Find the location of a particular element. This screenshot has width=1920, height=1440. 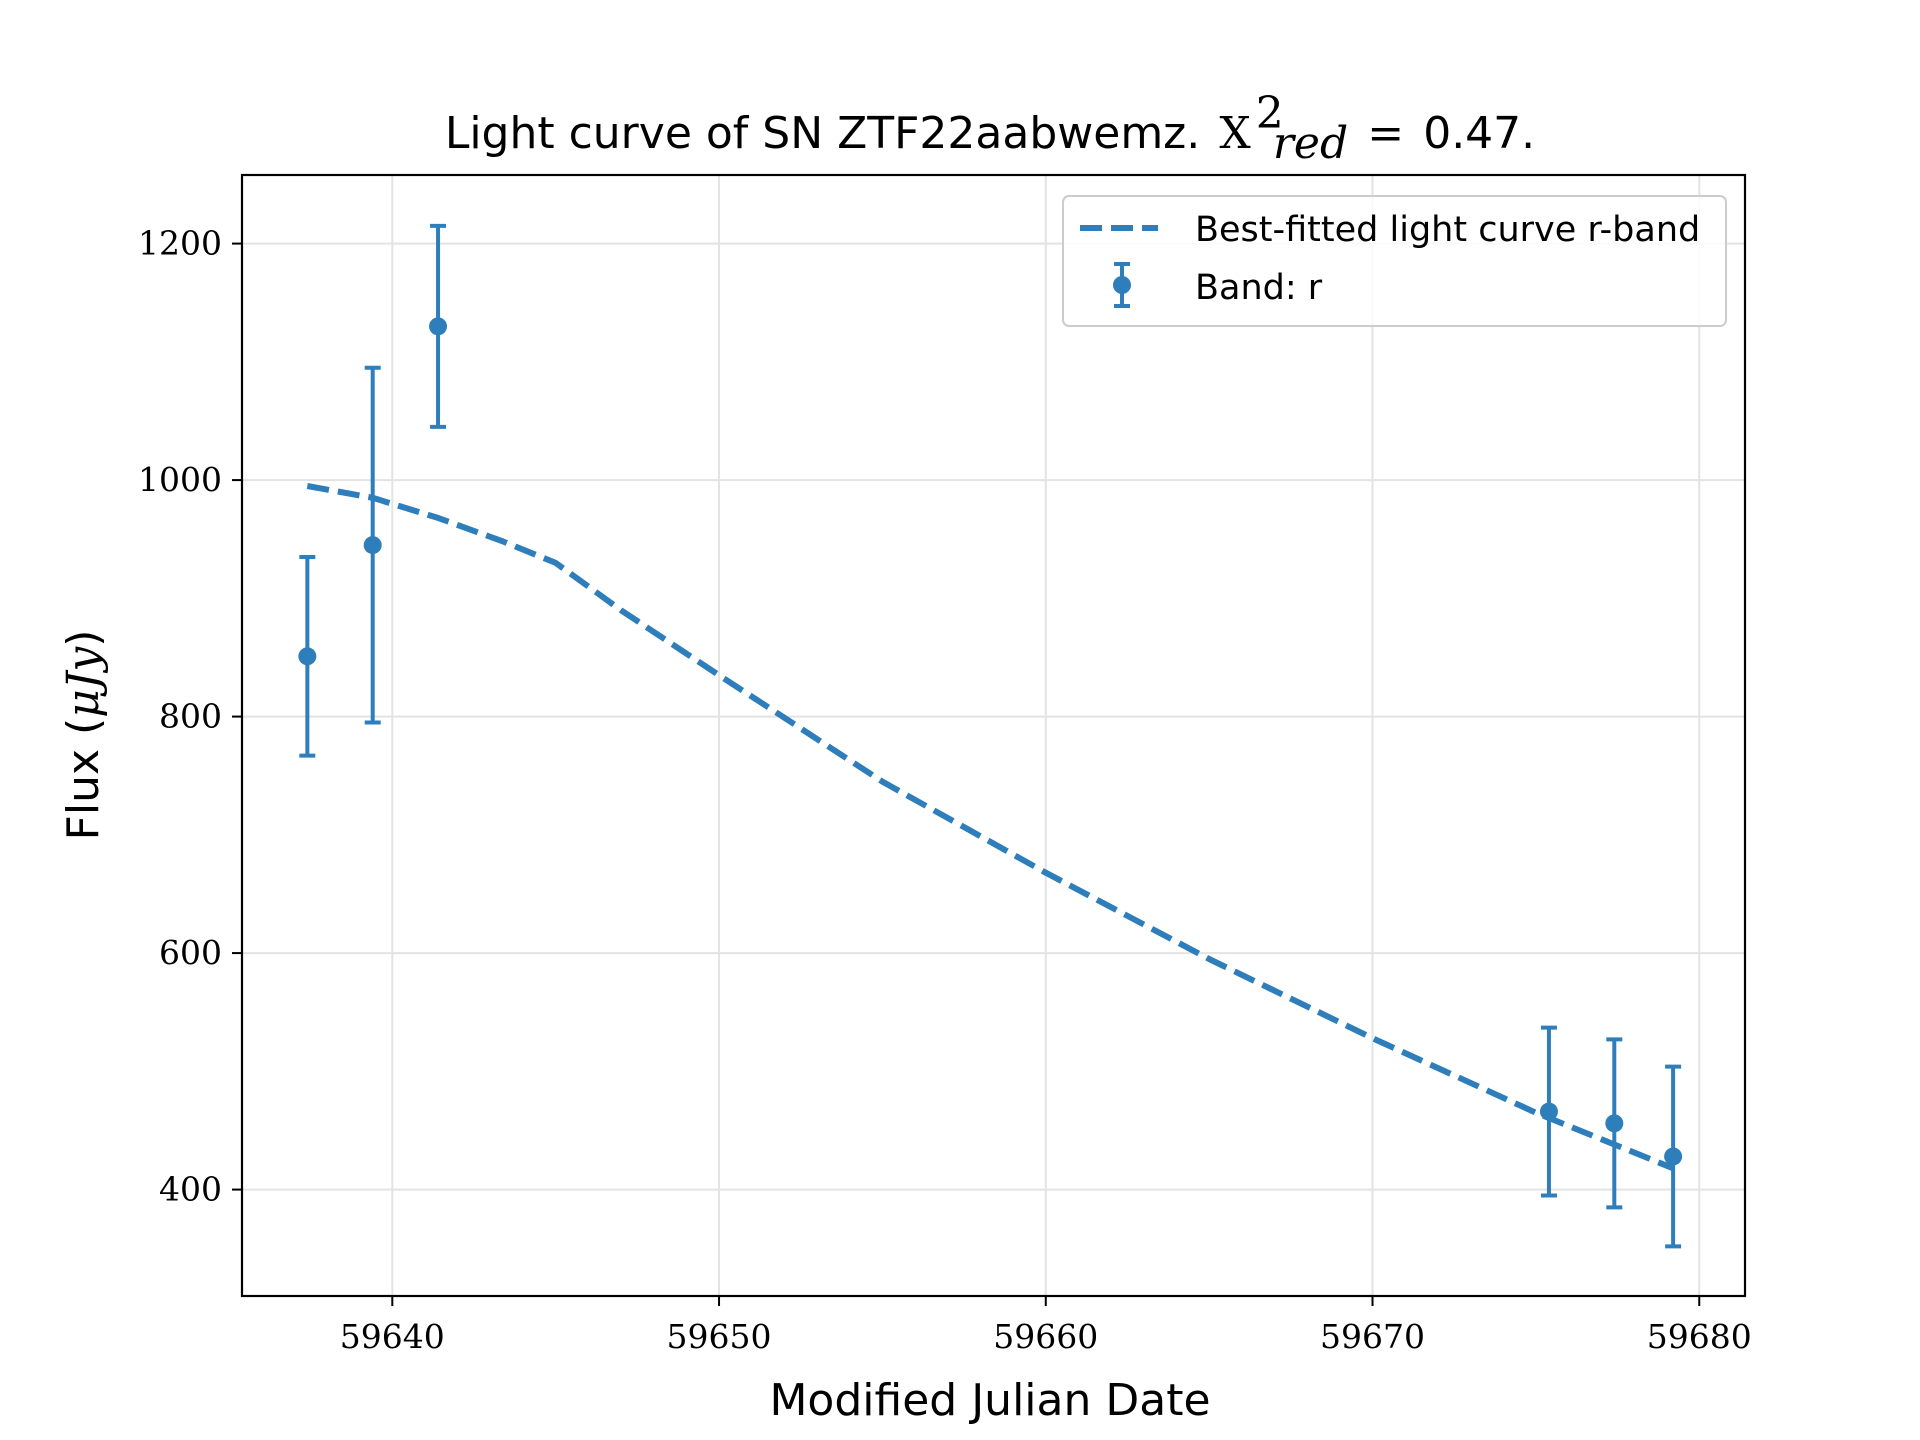

x-tick-label: 59670 is located at coordinates (1372, 1336).